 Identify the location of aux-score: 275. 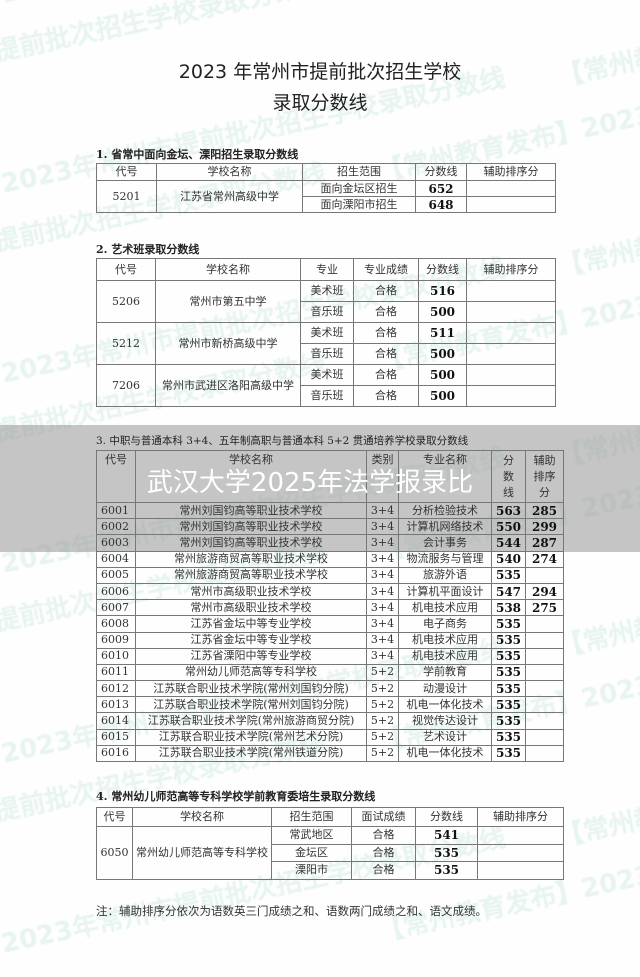
(544, 608).